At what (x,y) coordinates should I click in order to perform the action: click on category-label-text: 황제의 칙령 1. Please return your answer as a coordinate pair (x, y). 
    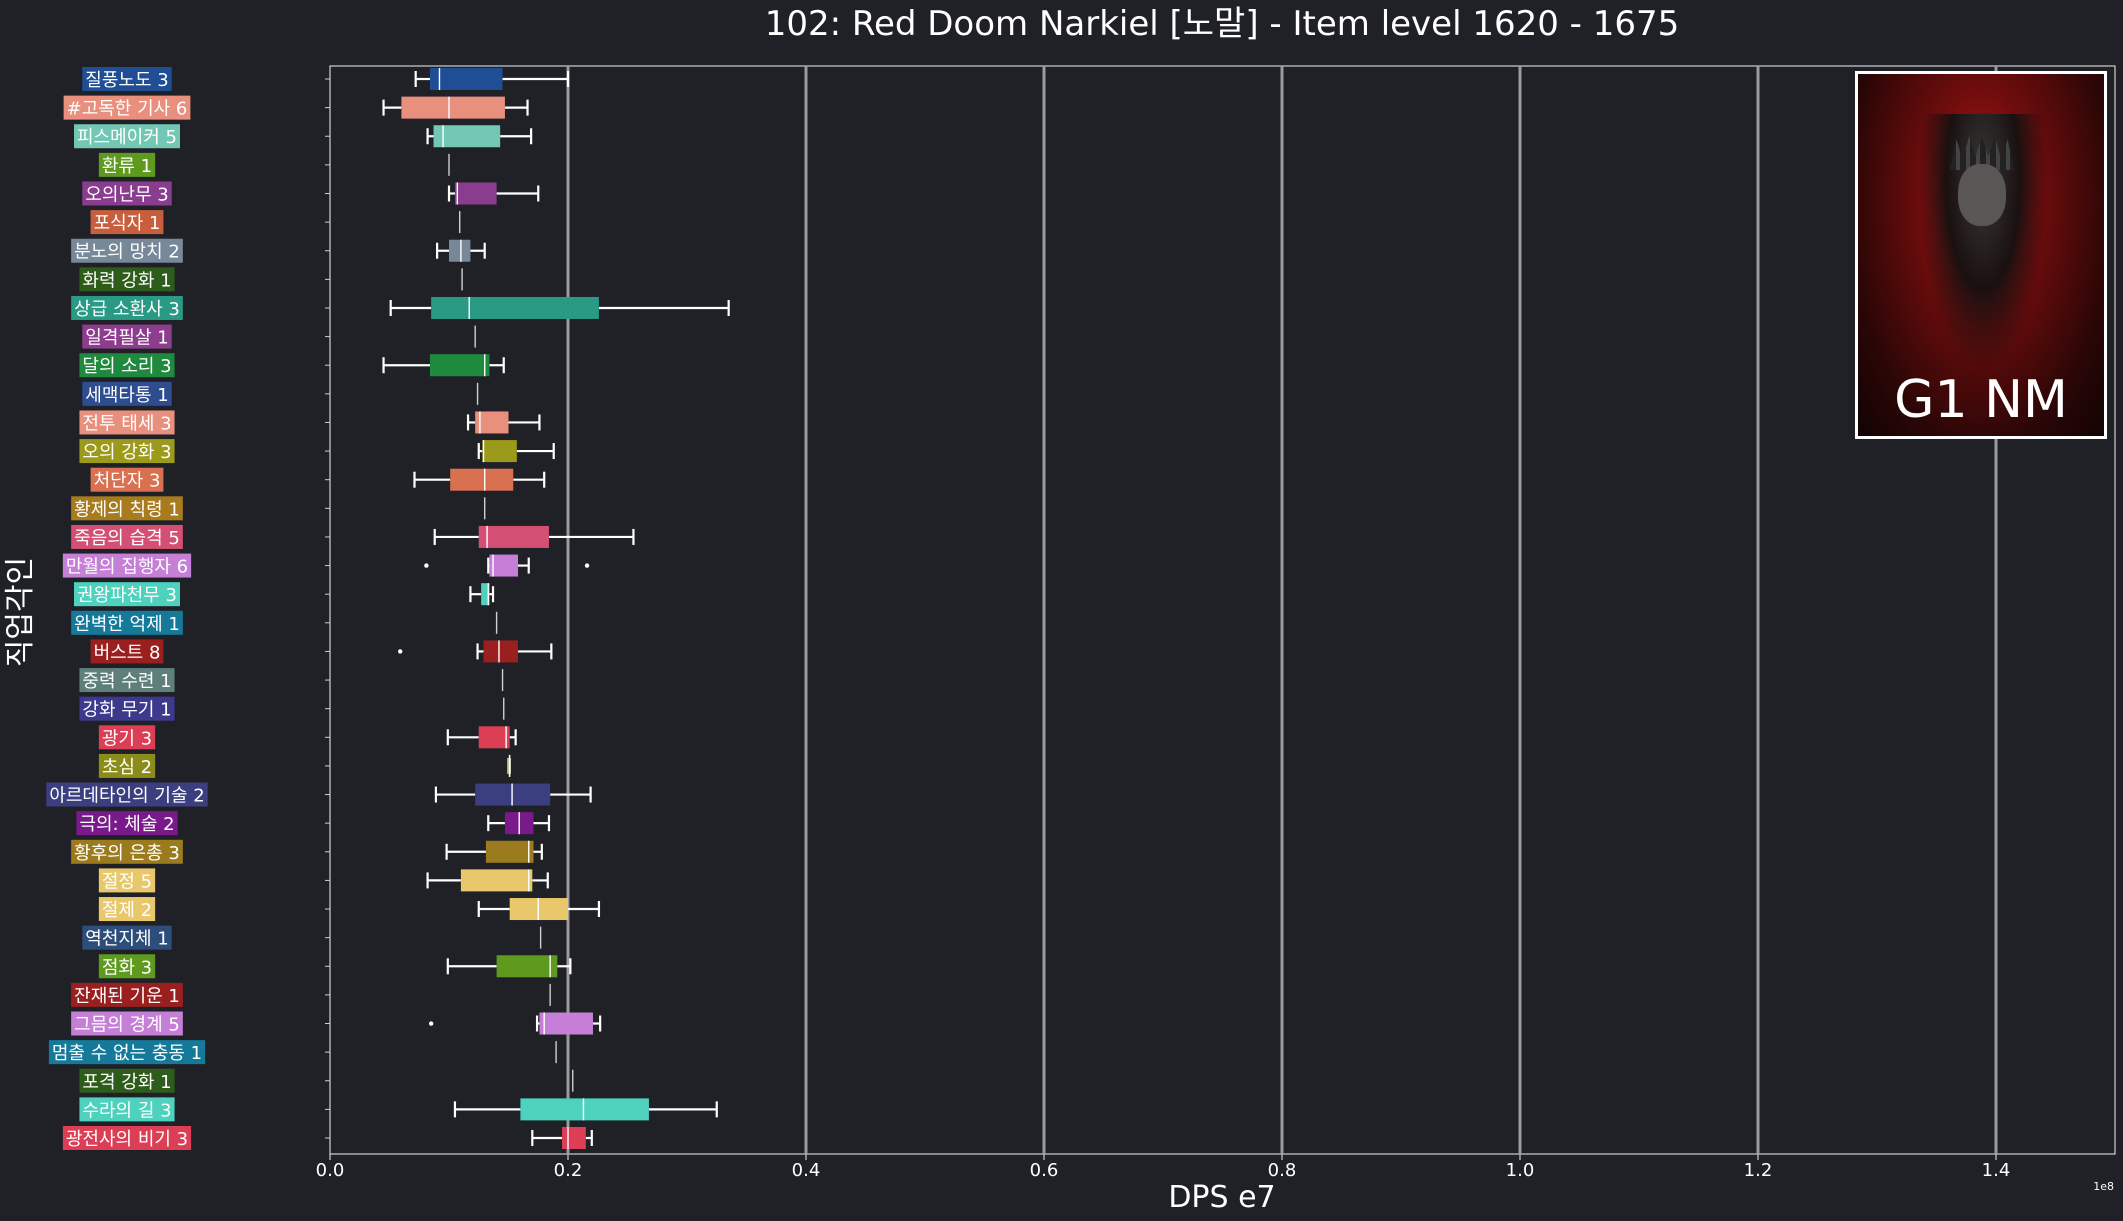
    Looking at the image, I should click on (127, 509).